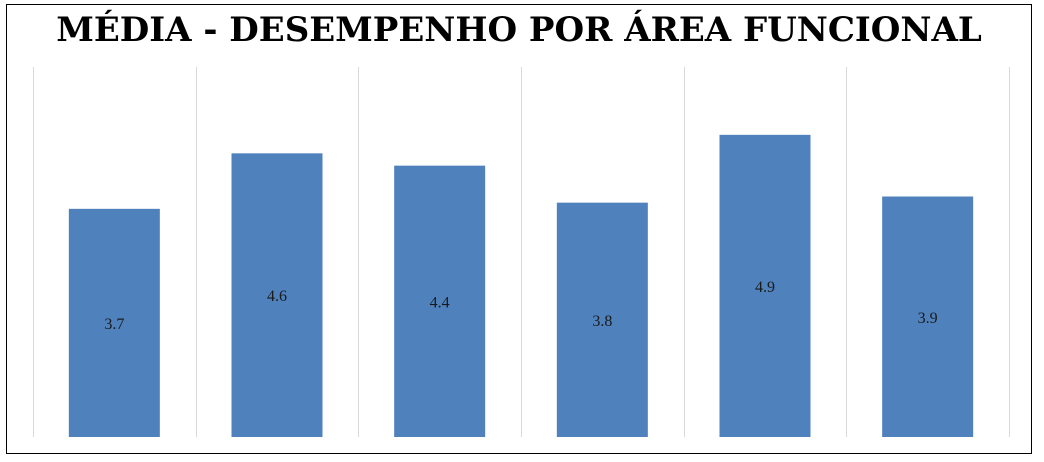 The height and width of the screenshot is (462, 1044). I want to click on data-label-3: 4.4, so click(440, 302).